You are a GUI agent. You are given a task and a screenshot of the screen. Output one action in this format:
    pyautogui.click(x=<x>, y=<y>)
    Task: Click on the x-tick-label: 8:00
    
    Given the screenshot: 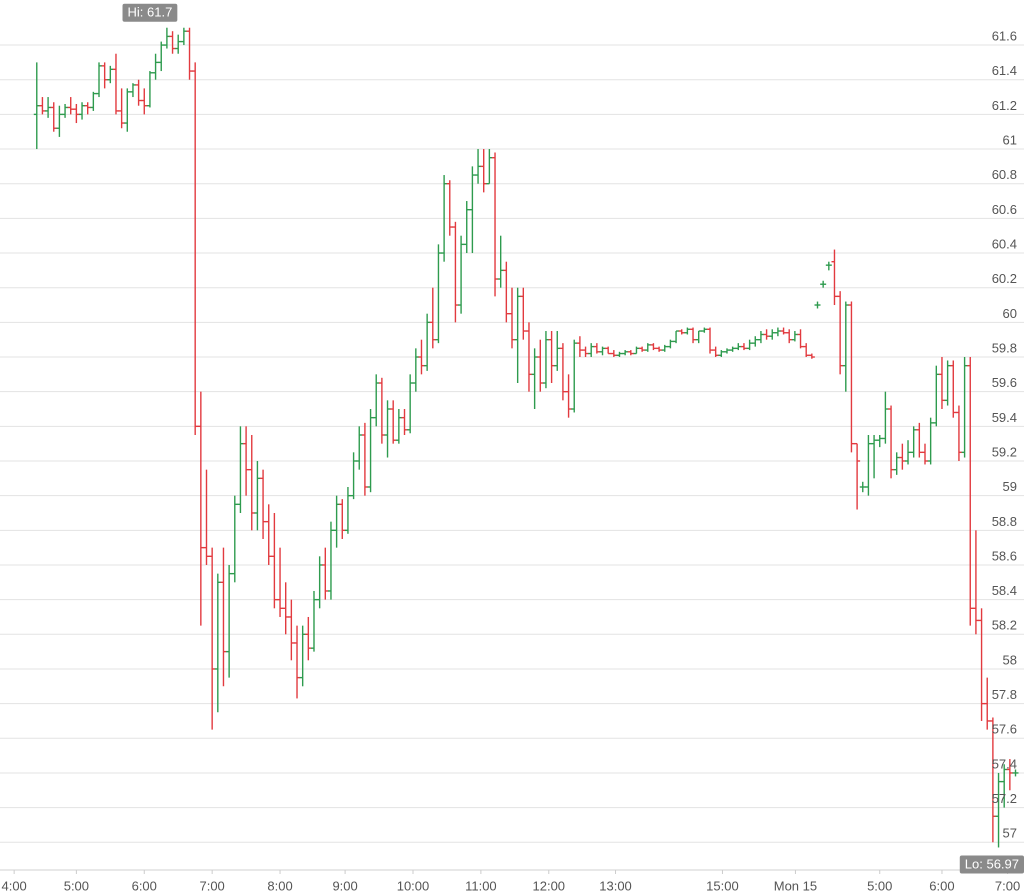 What is the action you would take?
    pyautogui.click(x=279, y=885)
    